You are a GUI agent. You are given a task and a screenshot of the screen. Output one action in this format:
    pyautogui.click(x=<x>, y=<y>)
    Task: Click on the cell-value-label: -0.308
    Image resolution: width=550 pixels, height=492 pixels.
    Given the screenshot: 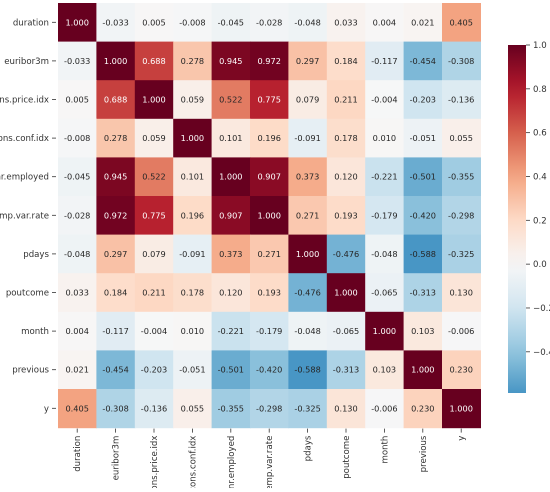 What is the action you would take?
    pyautogui.click(x=115, y=408)
    